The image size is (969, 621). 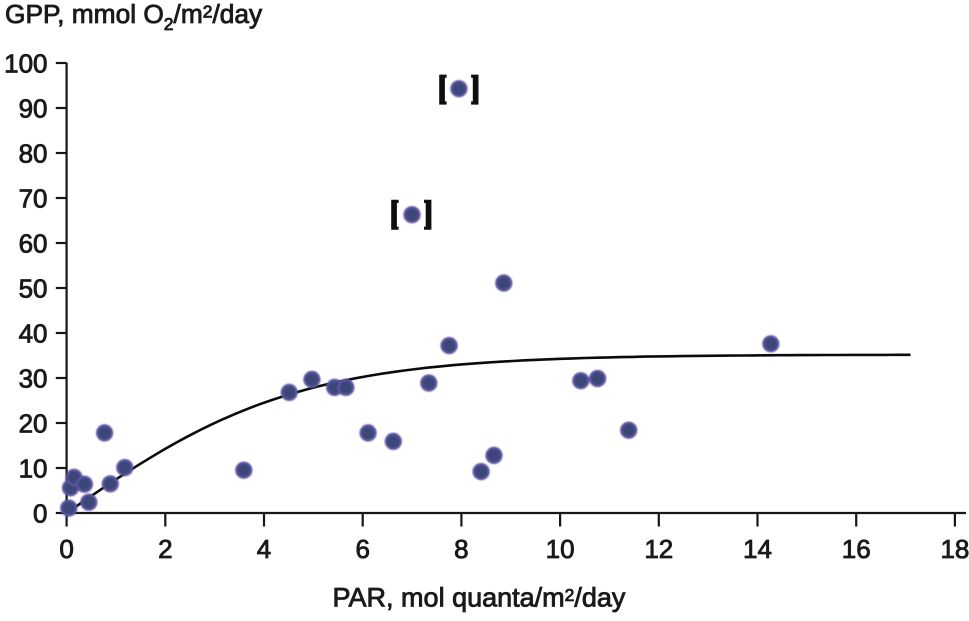 I want to click on svg-text: 80, so click(x=33, y=154).